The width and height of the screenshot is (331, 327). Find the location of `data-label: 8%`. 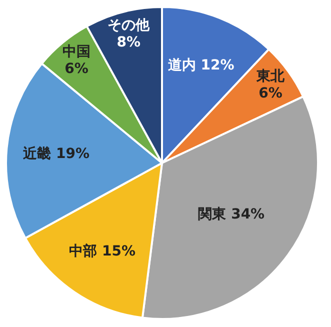

data-label: 8% is located at coordinates (128, 42).